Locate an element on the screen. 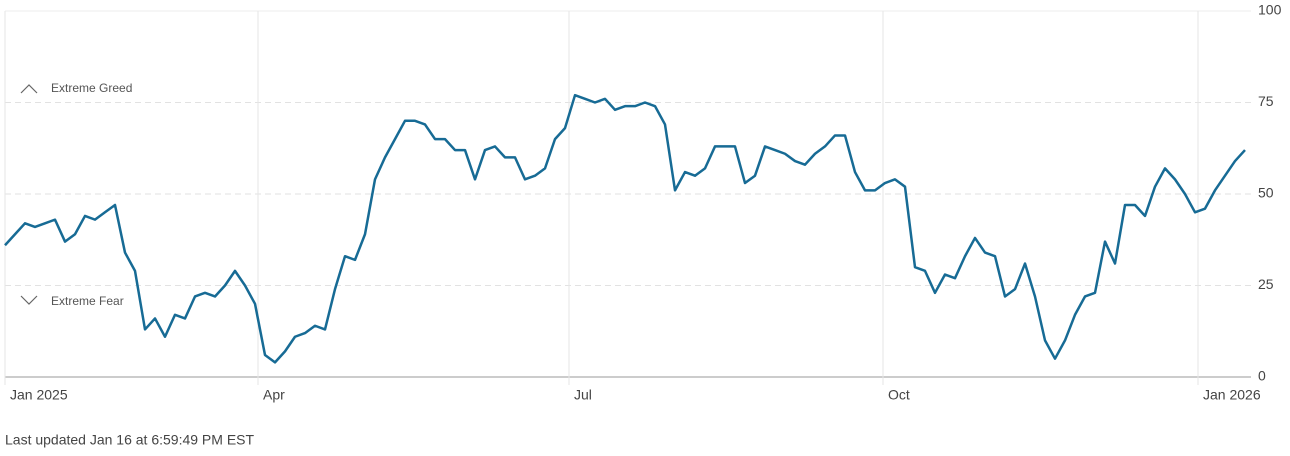 This screenshot has height=456, width=1290. greed-chevron is located at coordinates (29, 89).